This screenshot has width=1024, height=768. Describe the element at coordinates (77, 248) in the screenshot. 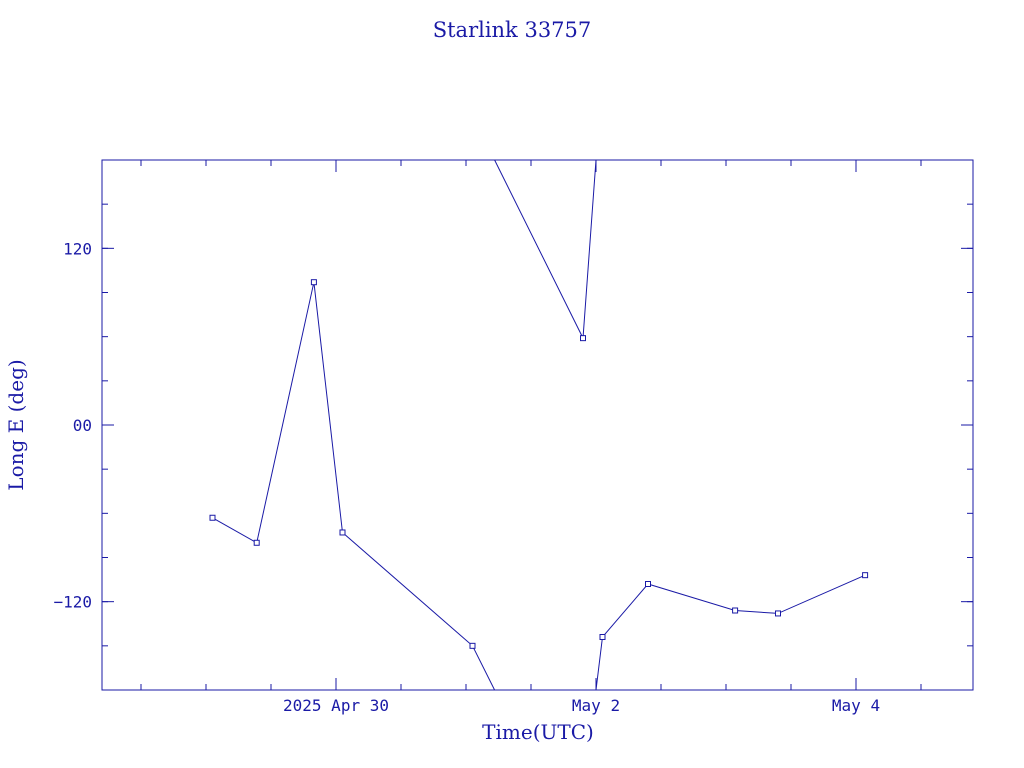

I see `y-tick-label: 120` at that location.